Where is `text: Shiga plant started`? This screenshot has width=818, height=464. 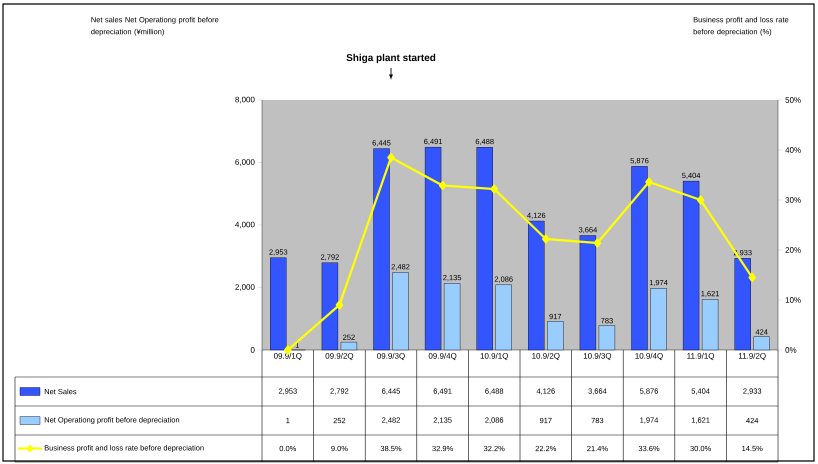
text: Shiga plant started is located at coordinates (391, 59).